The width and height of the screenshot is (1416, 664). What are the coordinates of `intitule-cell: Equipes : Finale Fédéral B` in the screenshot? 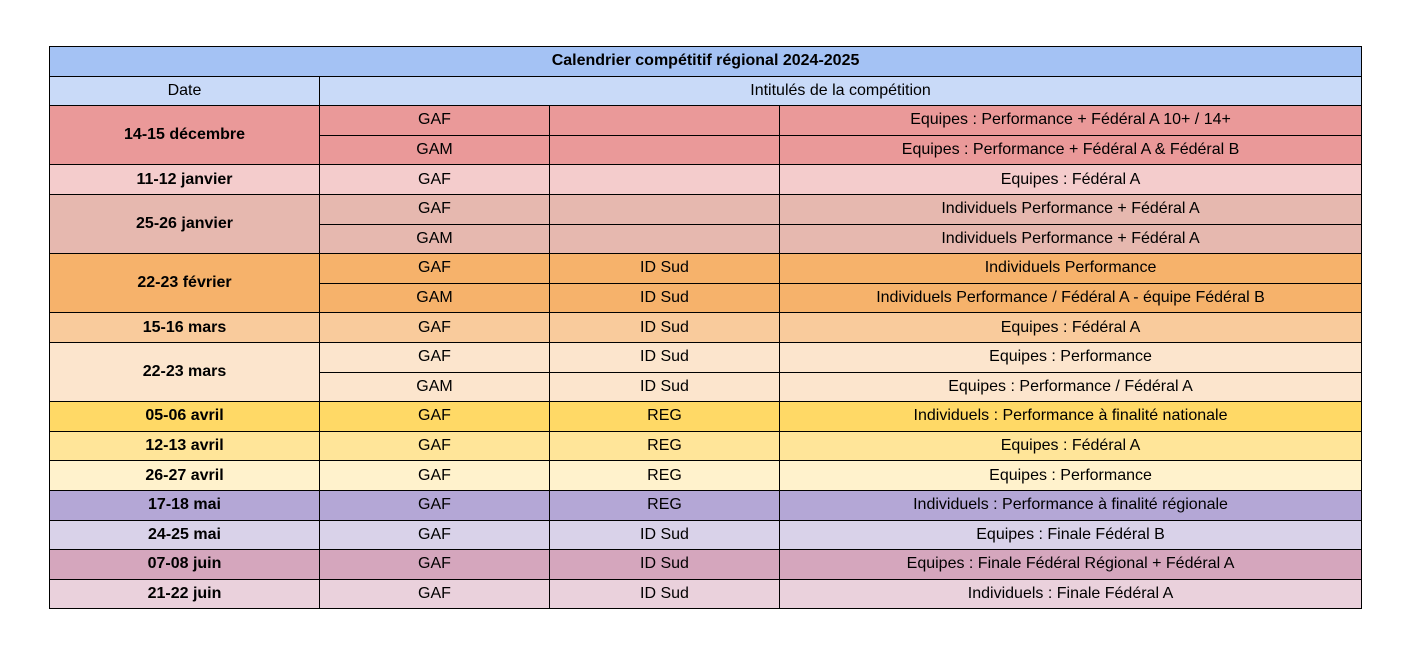 It's located at (1070, 535).